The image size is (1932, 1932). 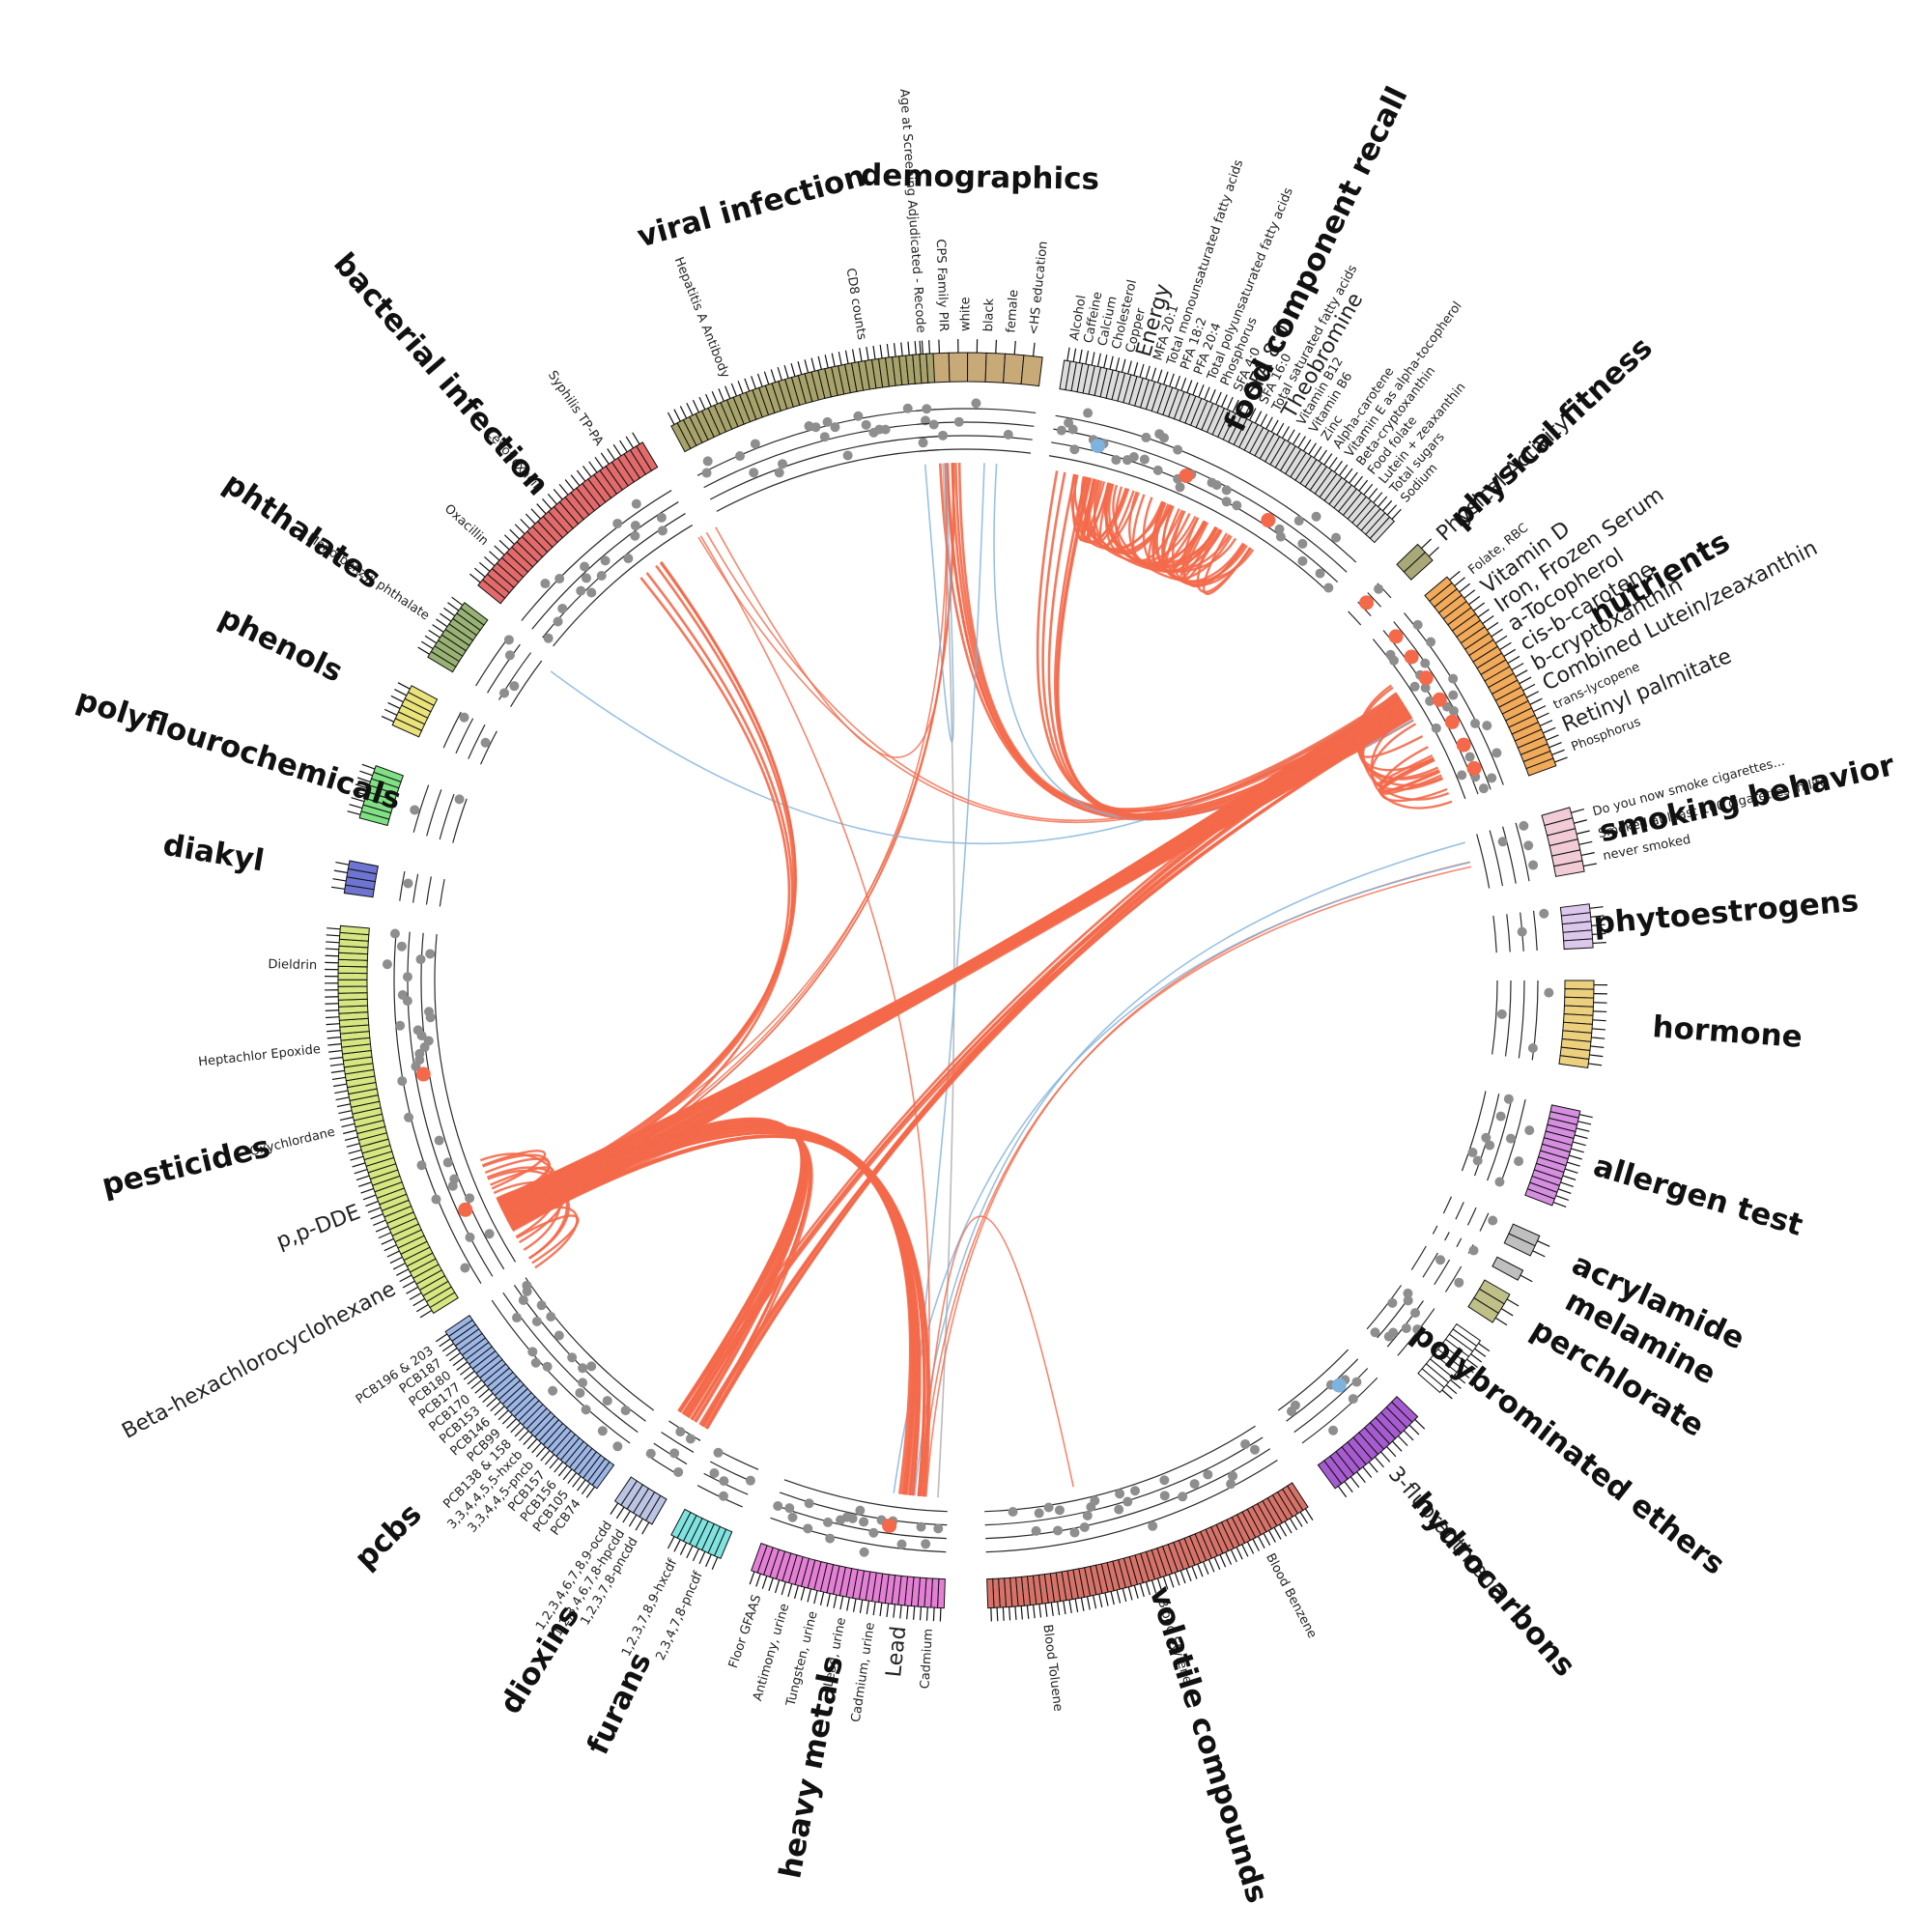 What do you see at coordinates (213, 853) in the screenshot?
I see `group-label-diakyl: diakyl` at bounding box center [213, 853].